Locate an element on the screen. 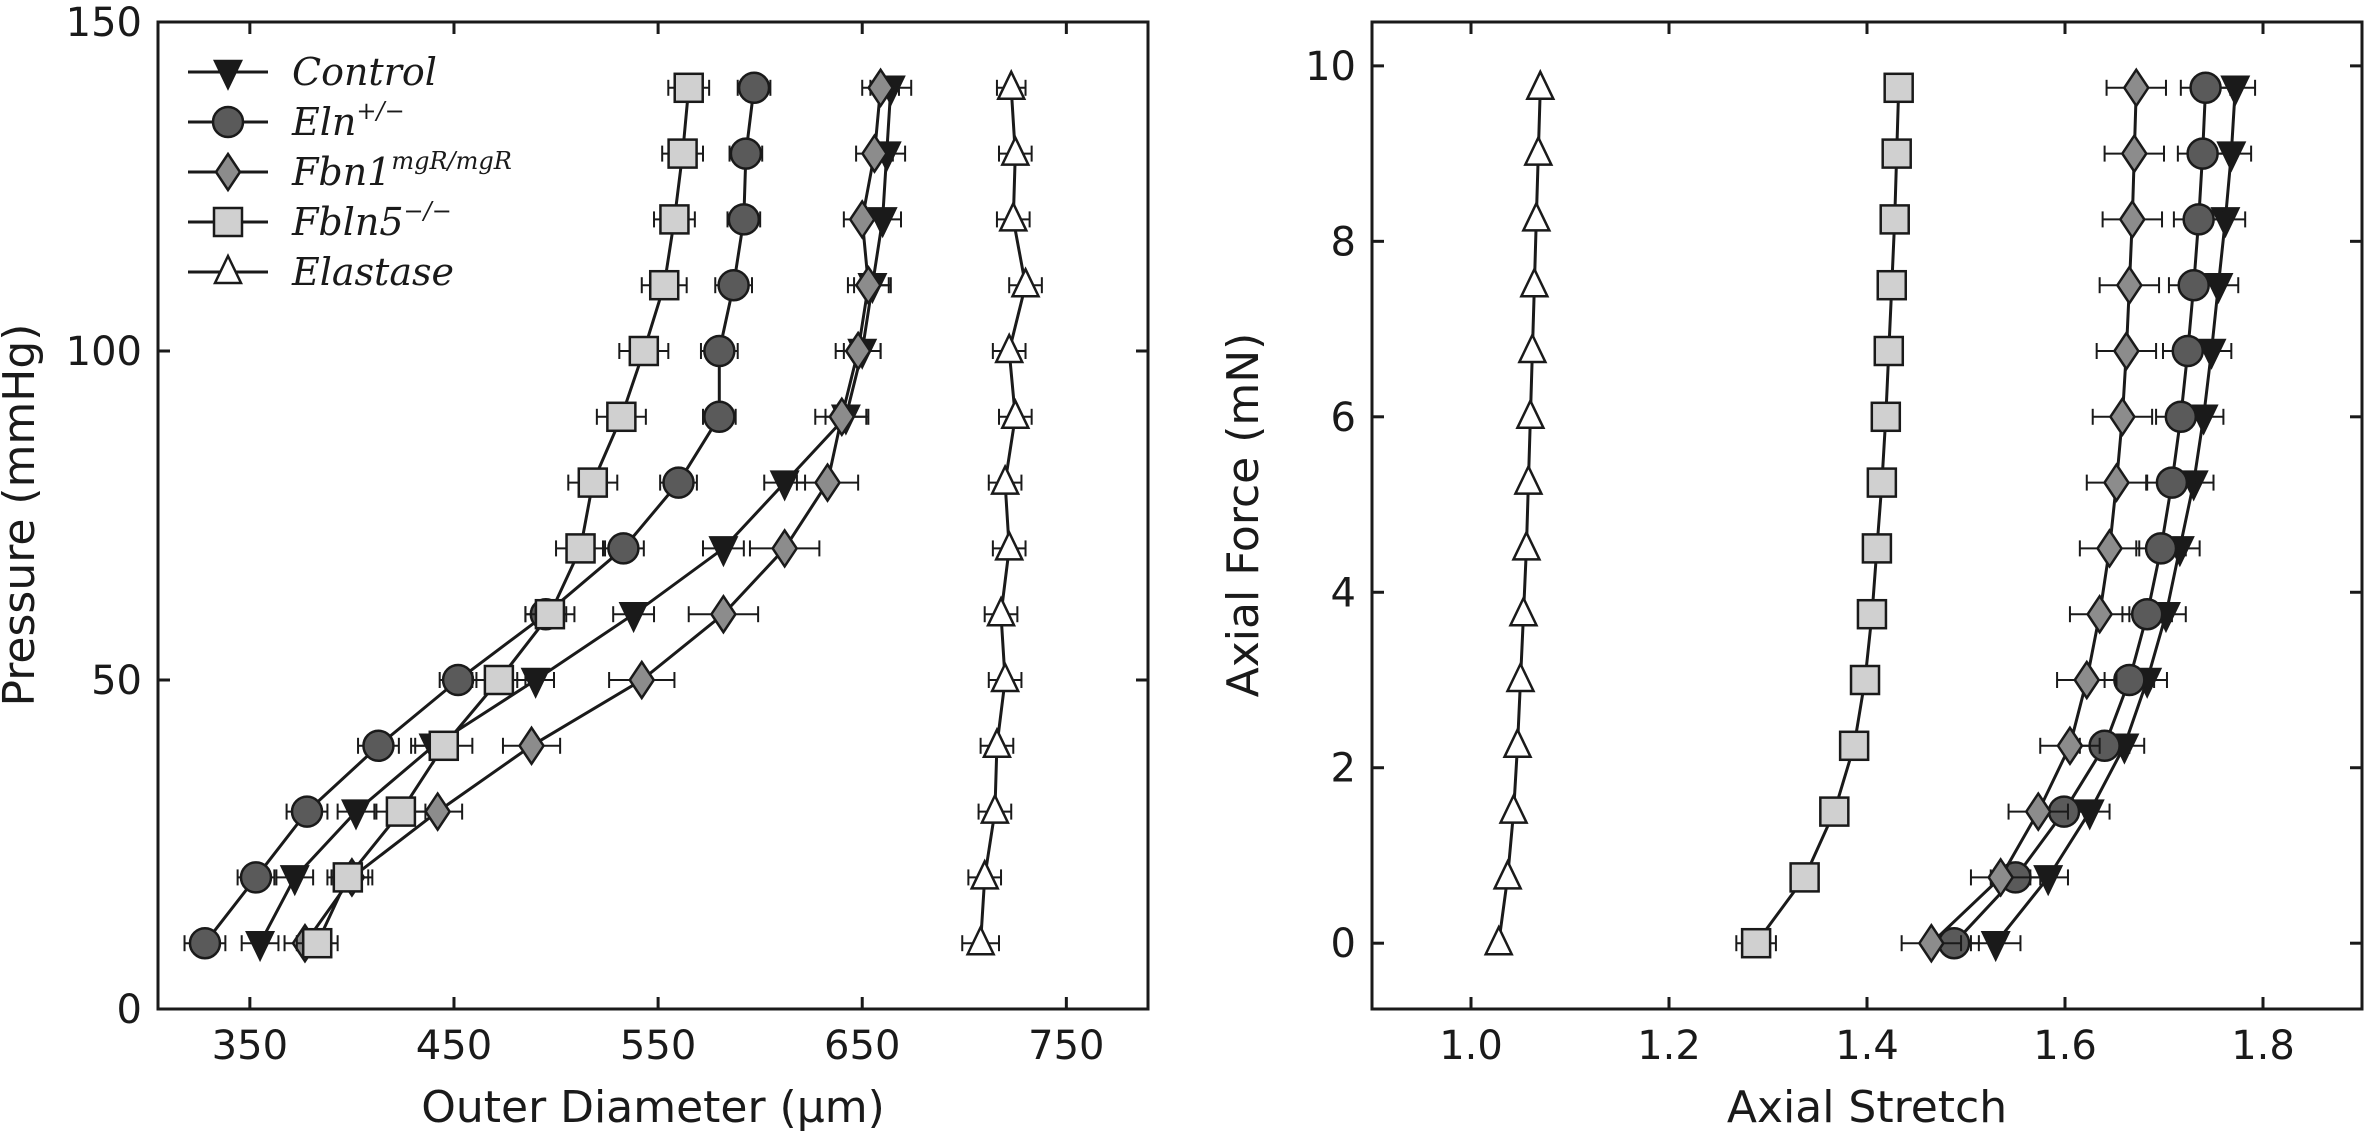  legend-item-fbln5: Fbln5−/− is located at coordinates (320, 220).